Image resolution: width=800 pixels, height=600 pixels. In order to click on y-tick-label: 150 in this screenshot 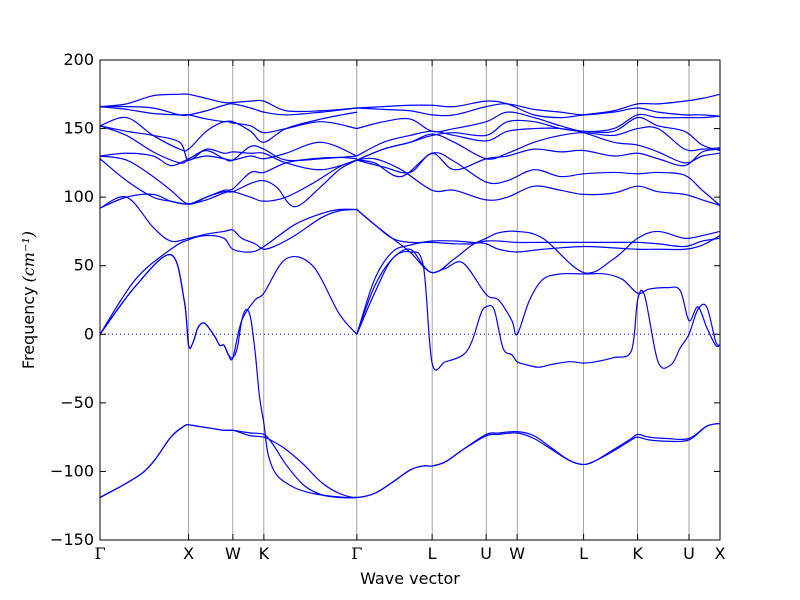, I will do `click(78, 128)`.